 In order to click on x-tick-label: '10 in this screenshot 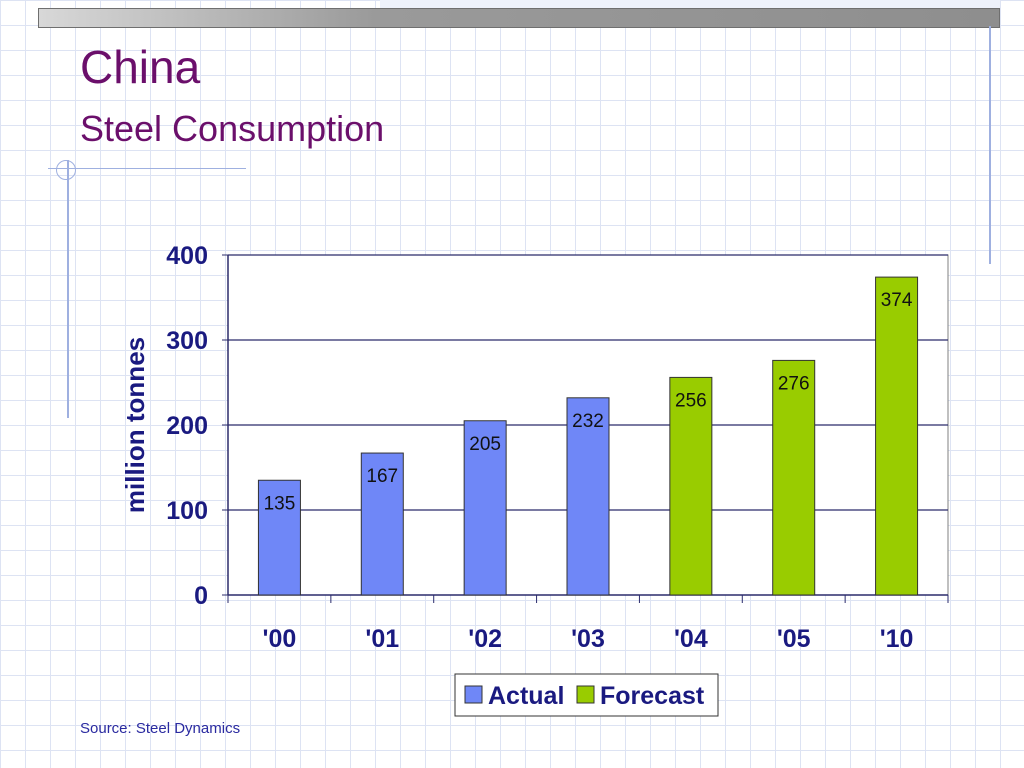, I will do `click(897, 639)`.